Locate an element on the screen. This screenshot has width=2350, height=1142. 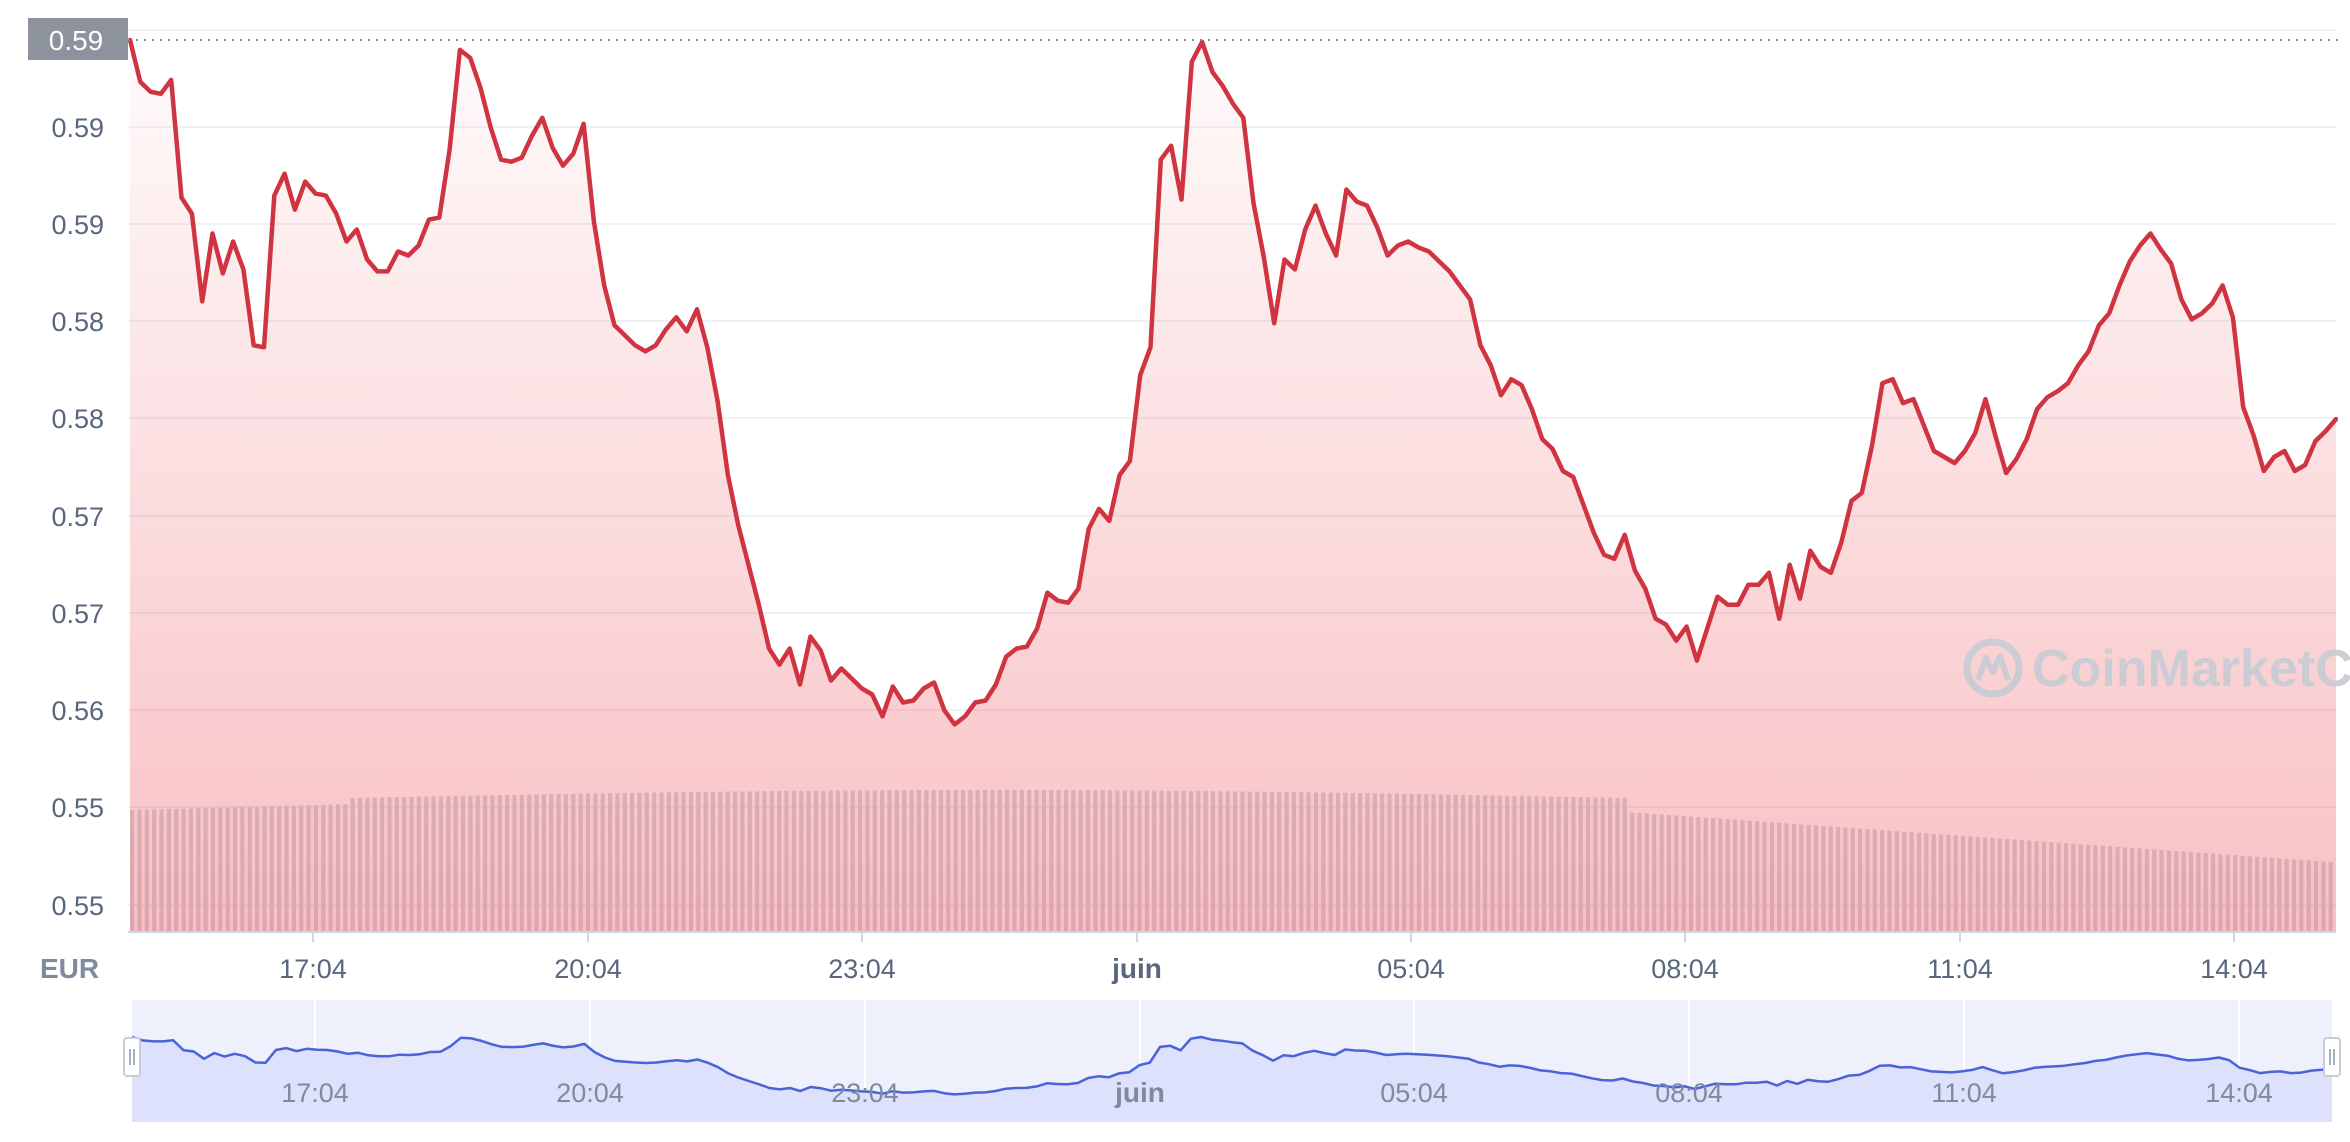
coinmarketcap-logo-mark is located at coordinates (1993, 667).